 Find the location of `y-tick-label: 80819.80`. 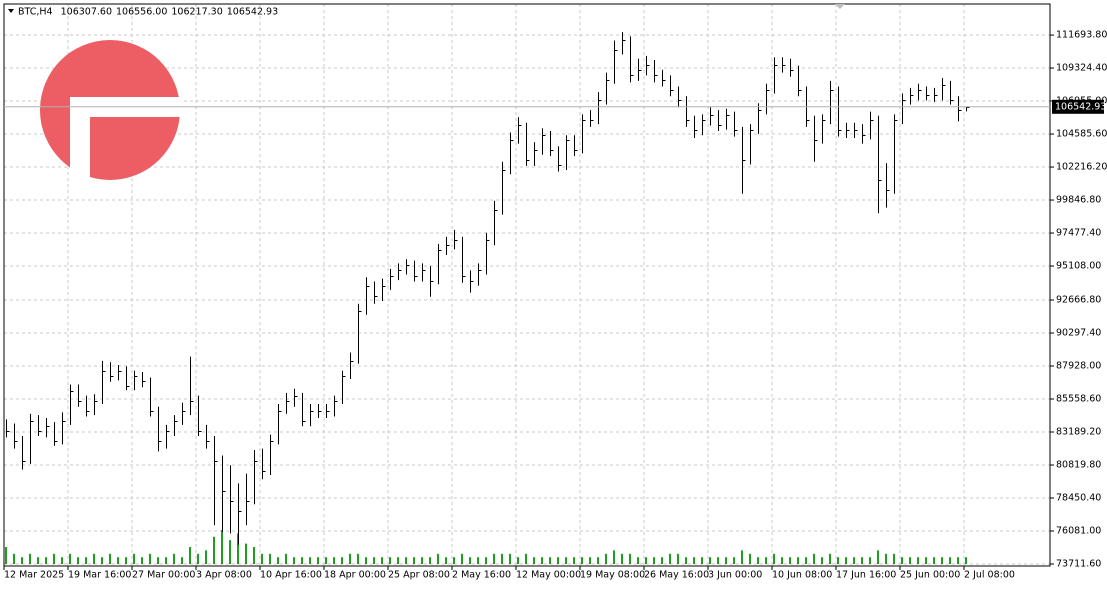

y-tick-label: 80819.80 is located at coordinates (1078, 465).